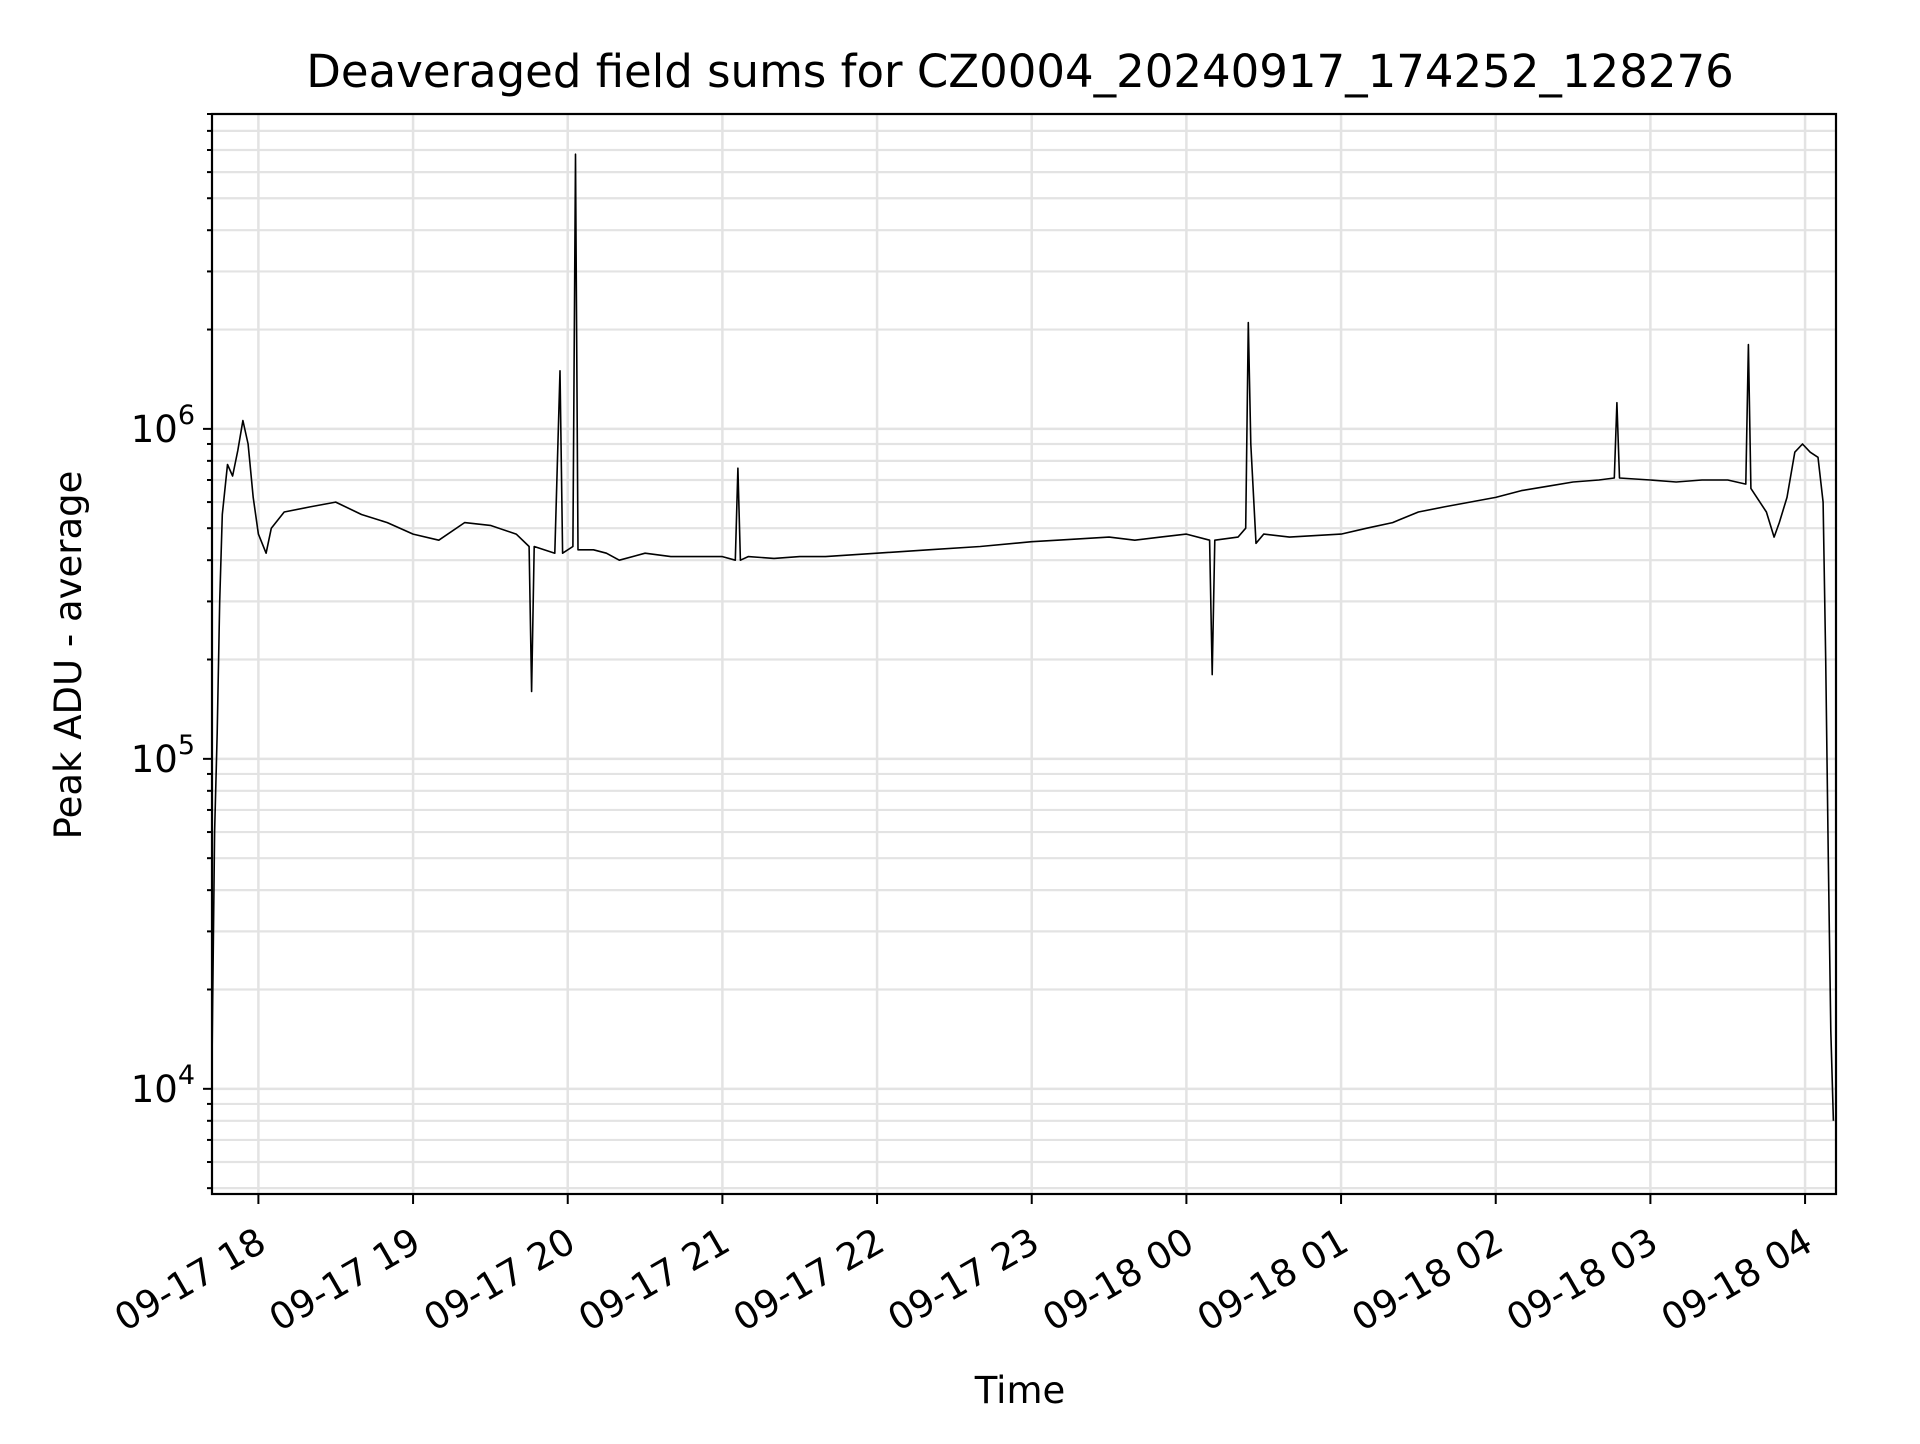  Describe the element at coordinates (190, 1280) in the screenshot. I see `x-tick-label: 09-17 18` at that location.